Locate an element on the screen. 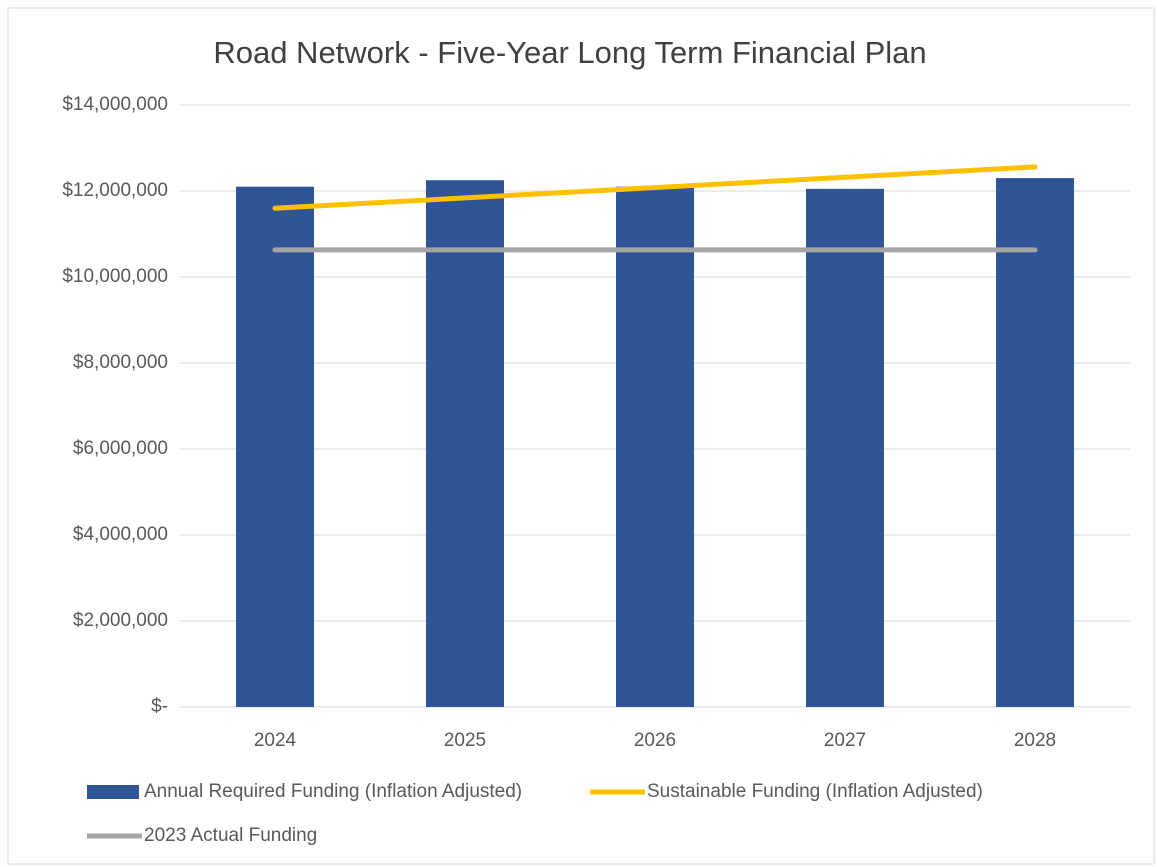  y-tick-label: $14,000,000 is located at coordinates (115, 104).